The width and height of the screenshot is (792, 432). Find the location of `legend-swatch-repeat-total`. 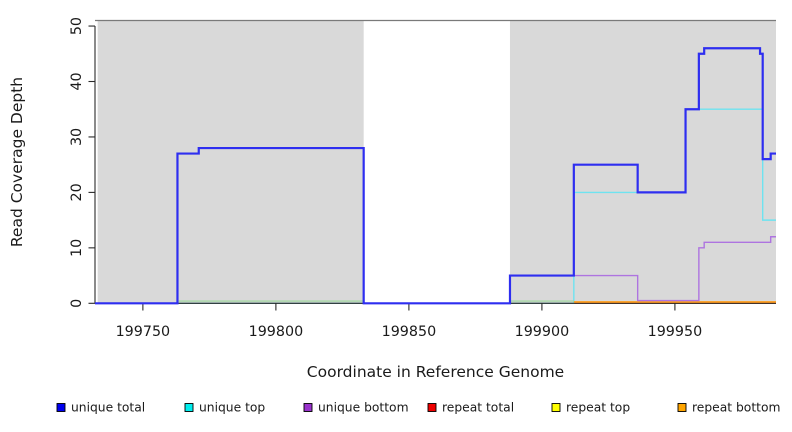

legend-swatch-repeat-total is located at coordinates (432, 407).